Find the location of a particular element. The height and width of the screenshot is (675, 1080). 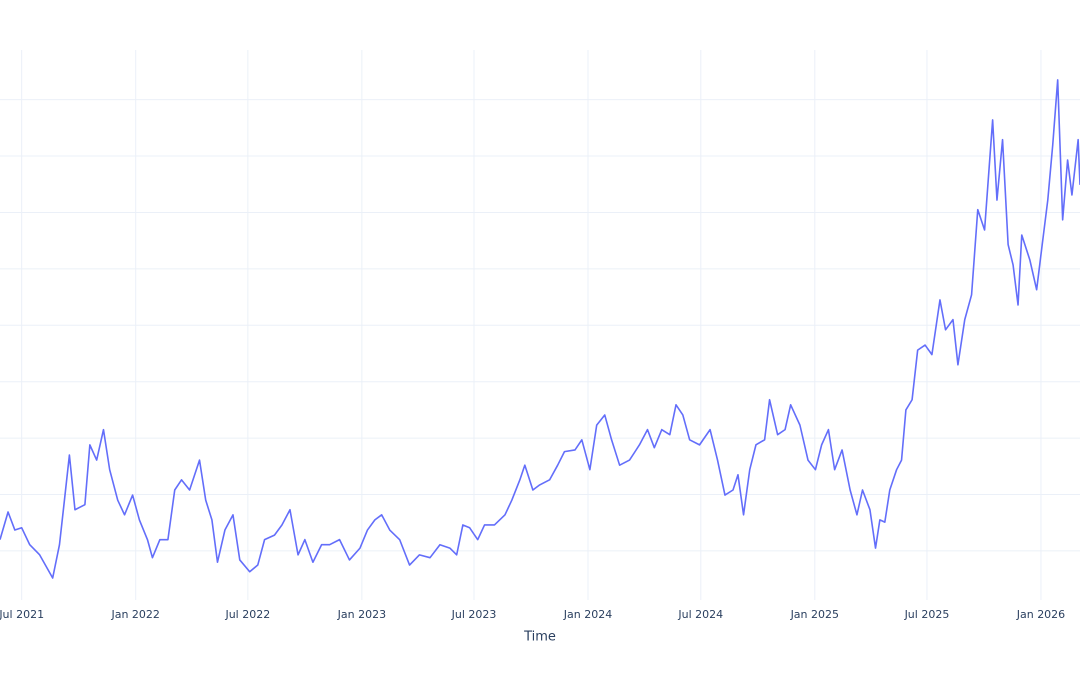

x-tick-label: Jul 2024 is located at coordinates (700, 614).